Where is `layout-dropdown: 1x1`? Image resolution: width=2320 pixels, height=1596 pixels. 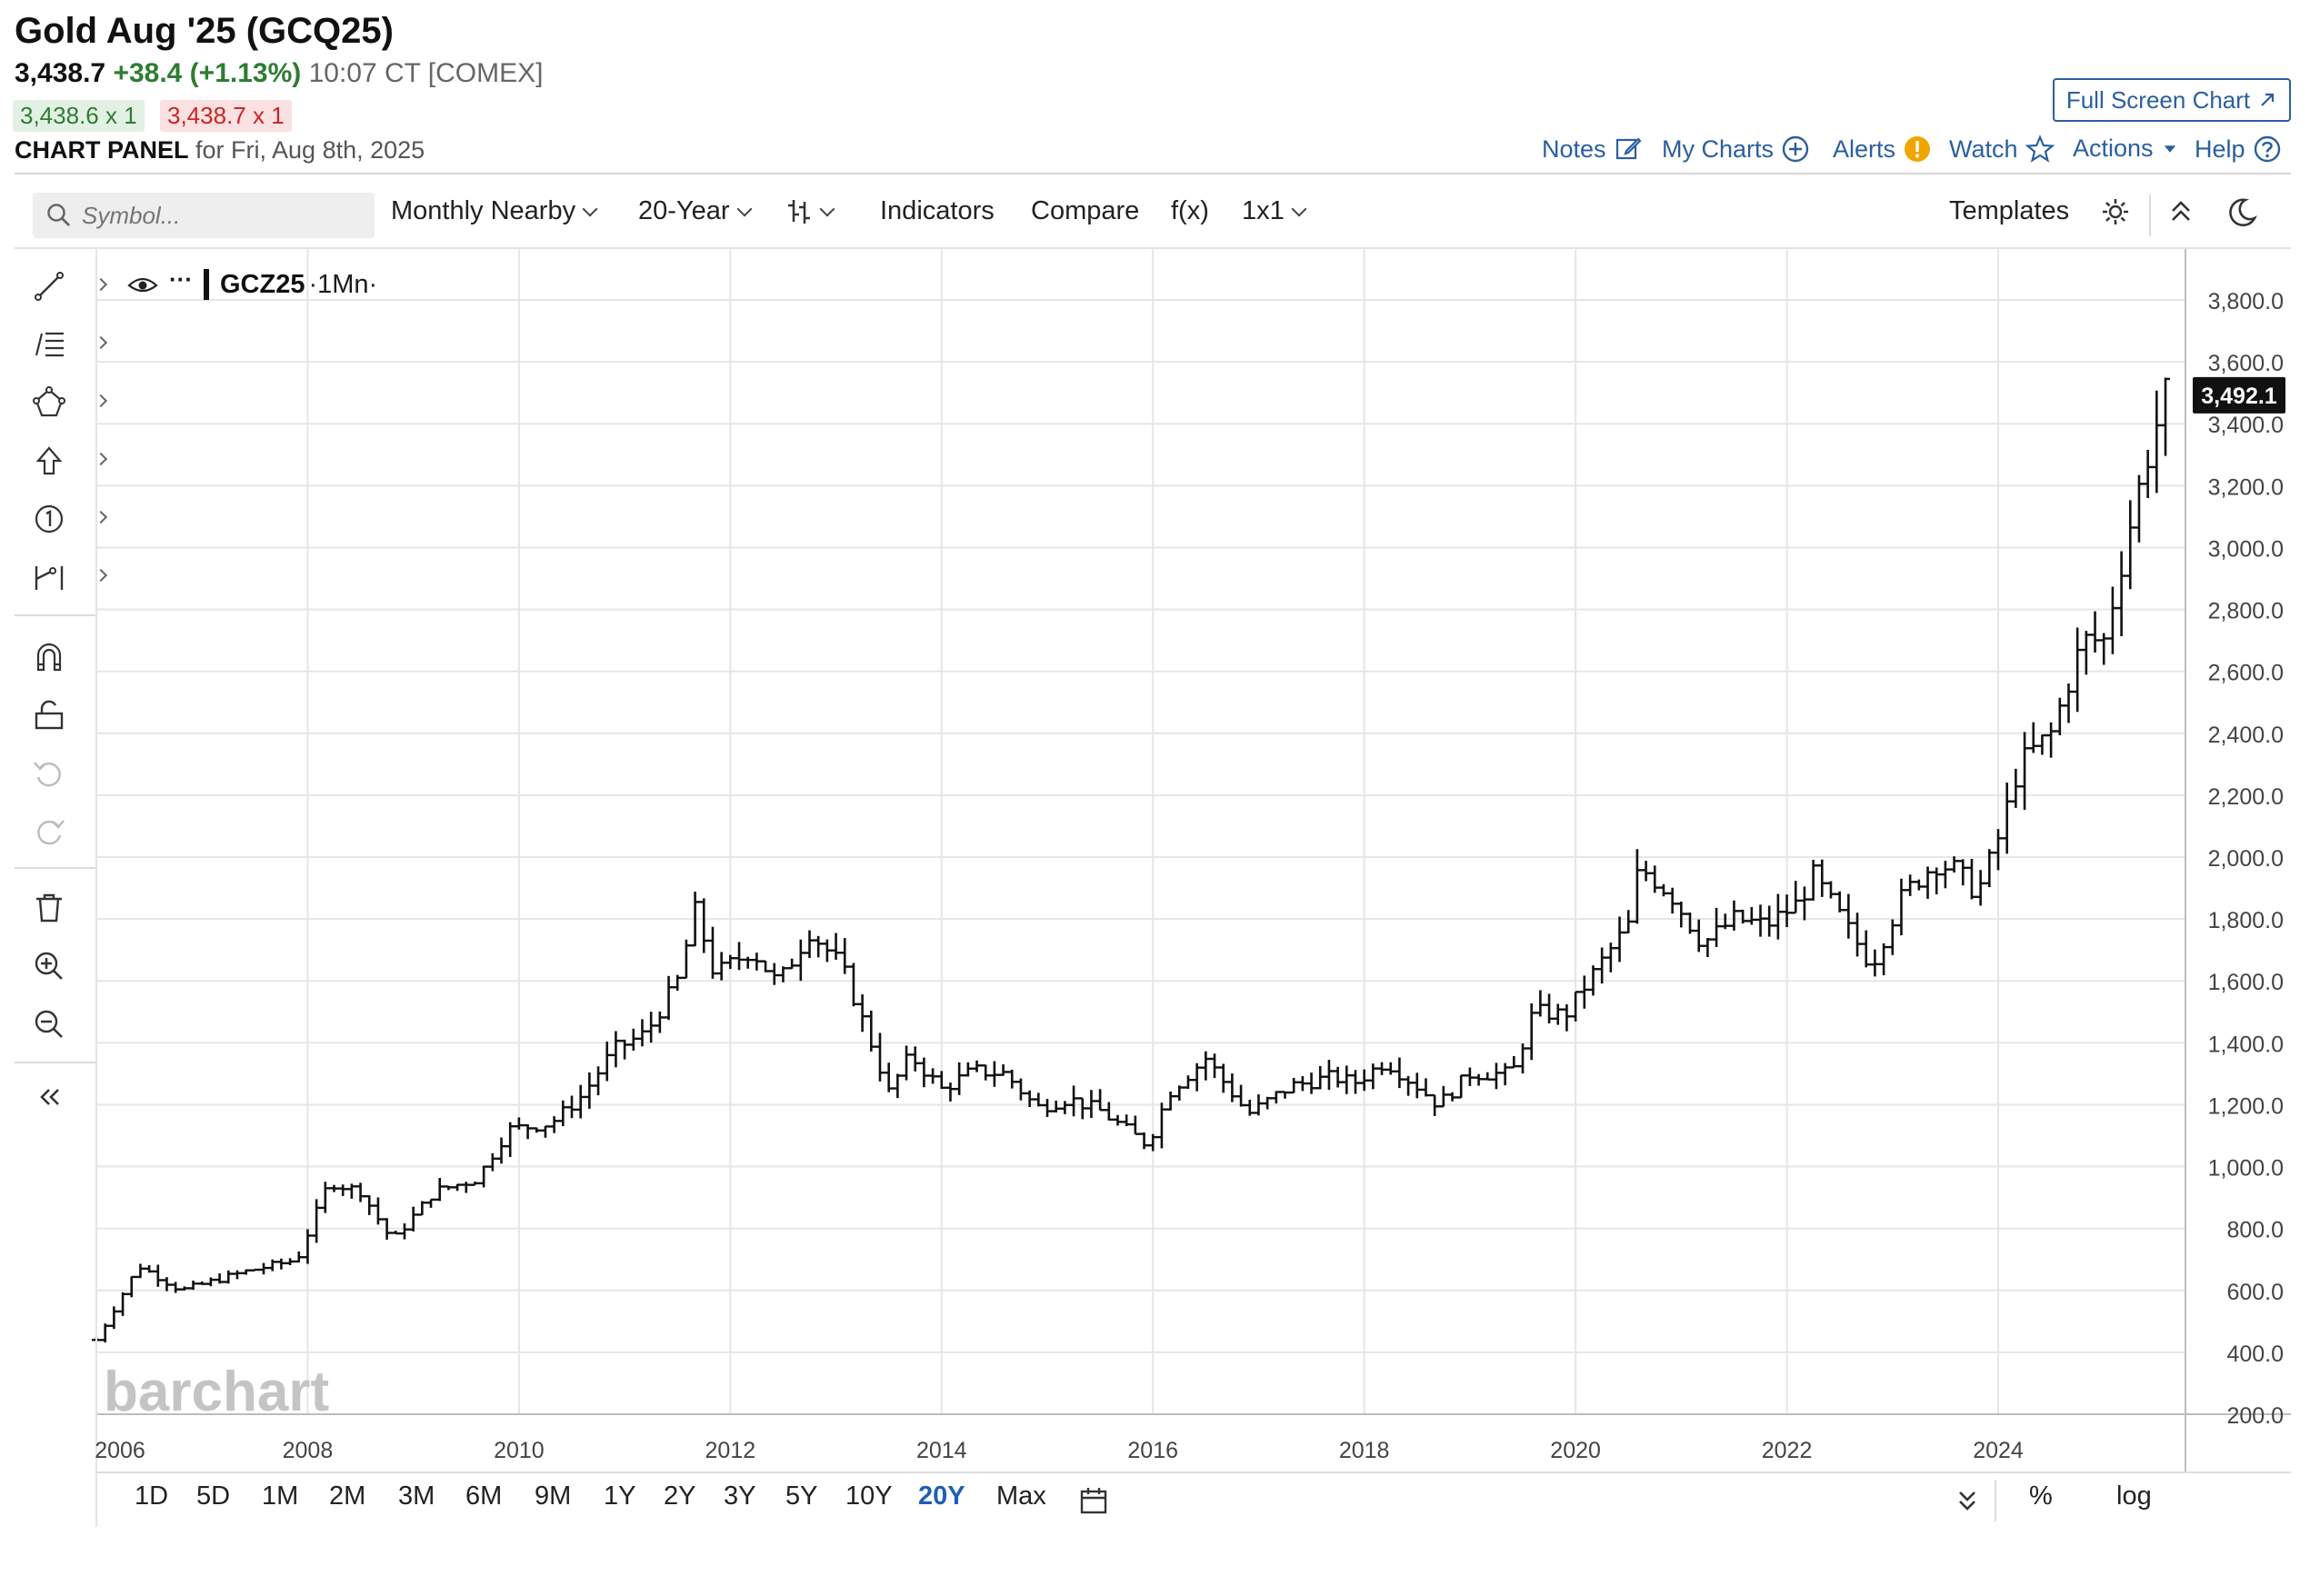 layout-dropdown: 1x1 is located at coordinates (1274, 211).